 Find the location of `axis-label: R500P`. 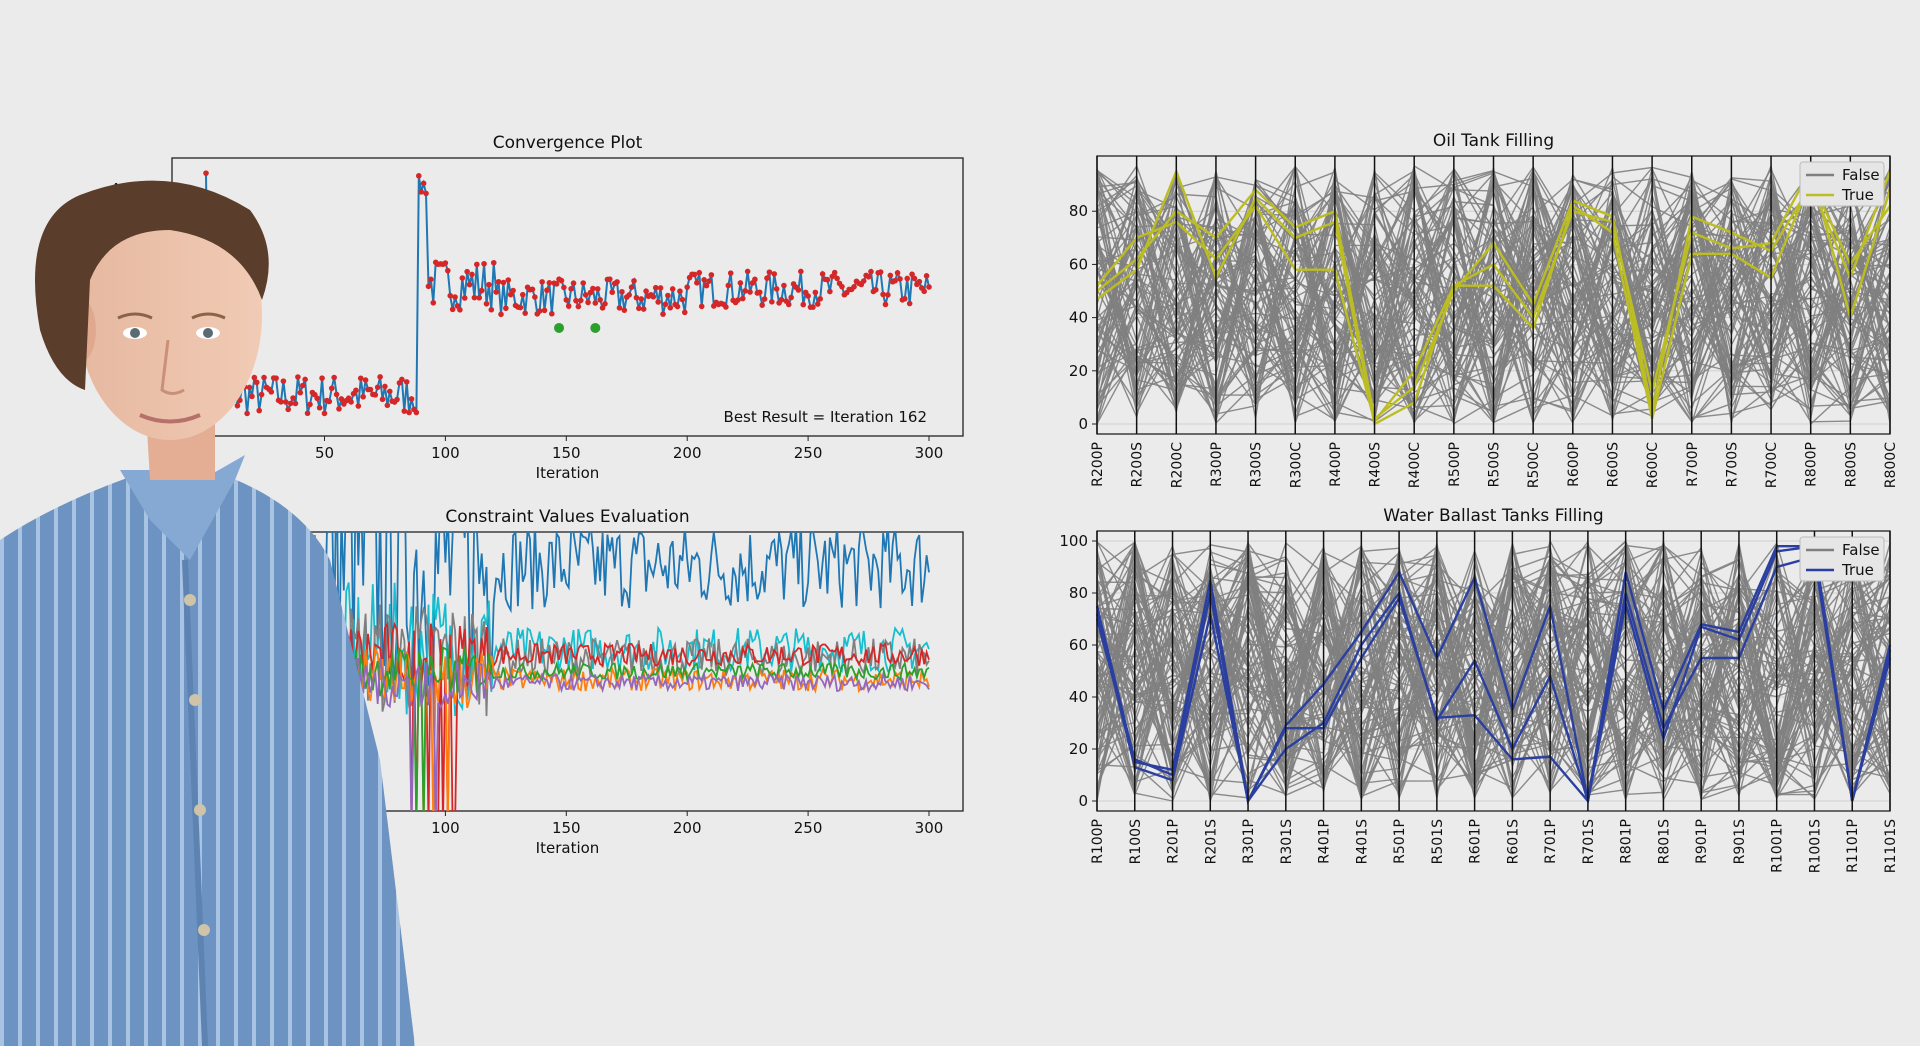

axis-label: R500P is located at coordinates (1455, 464).